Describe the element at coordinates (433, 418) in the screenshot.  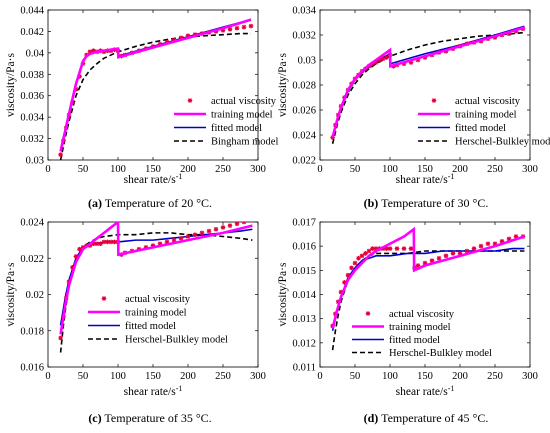
I see `panel-caption-text: Temperature of 45 °C.` at that location.